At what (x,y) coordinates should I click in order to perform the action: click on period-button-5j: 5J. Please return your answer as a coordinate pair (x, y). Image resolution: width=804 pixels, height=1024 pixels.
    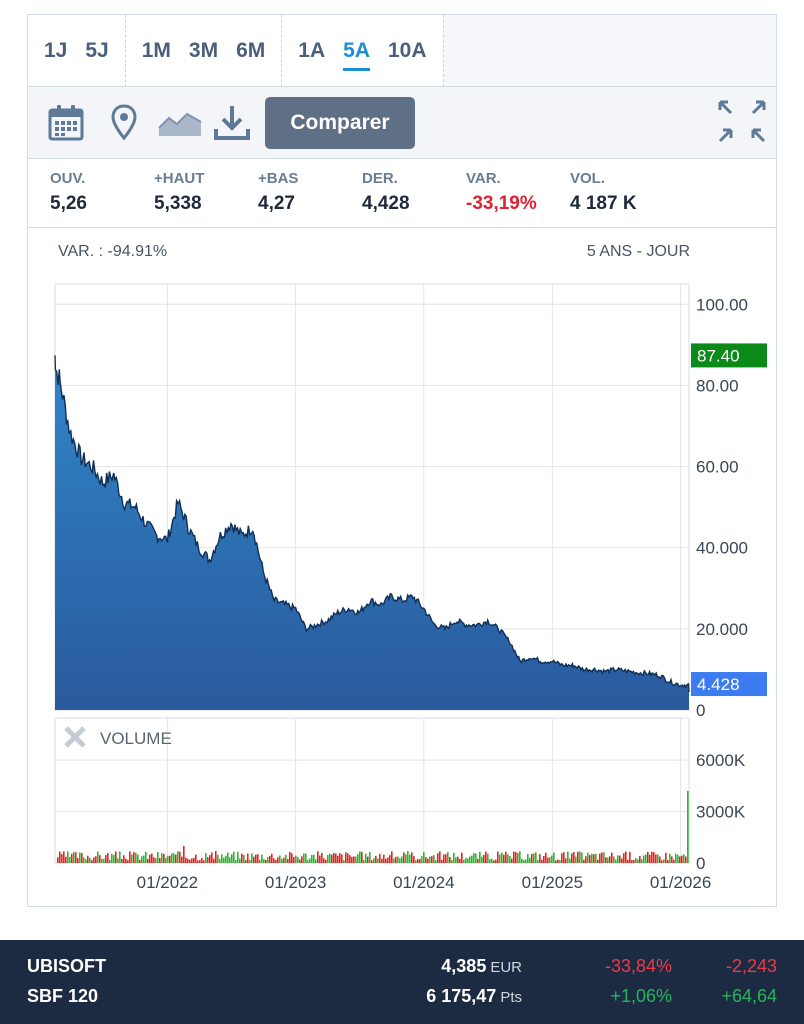
    Looking at the image, I should click on (97, 50).